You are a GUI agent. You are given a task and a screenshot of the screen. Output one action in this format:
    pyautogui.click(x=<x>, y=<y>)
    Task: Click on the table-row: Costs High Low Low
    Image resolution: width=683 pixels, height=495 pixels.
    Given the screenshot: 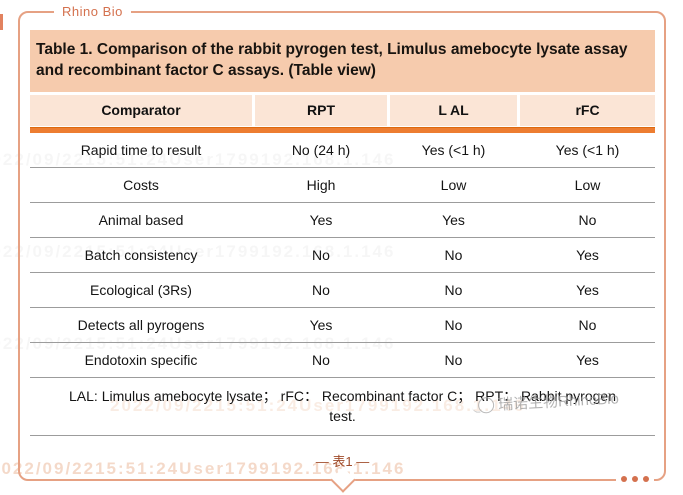 What is the action you would take?
    pyautogui.click(x=342, y=185)
    